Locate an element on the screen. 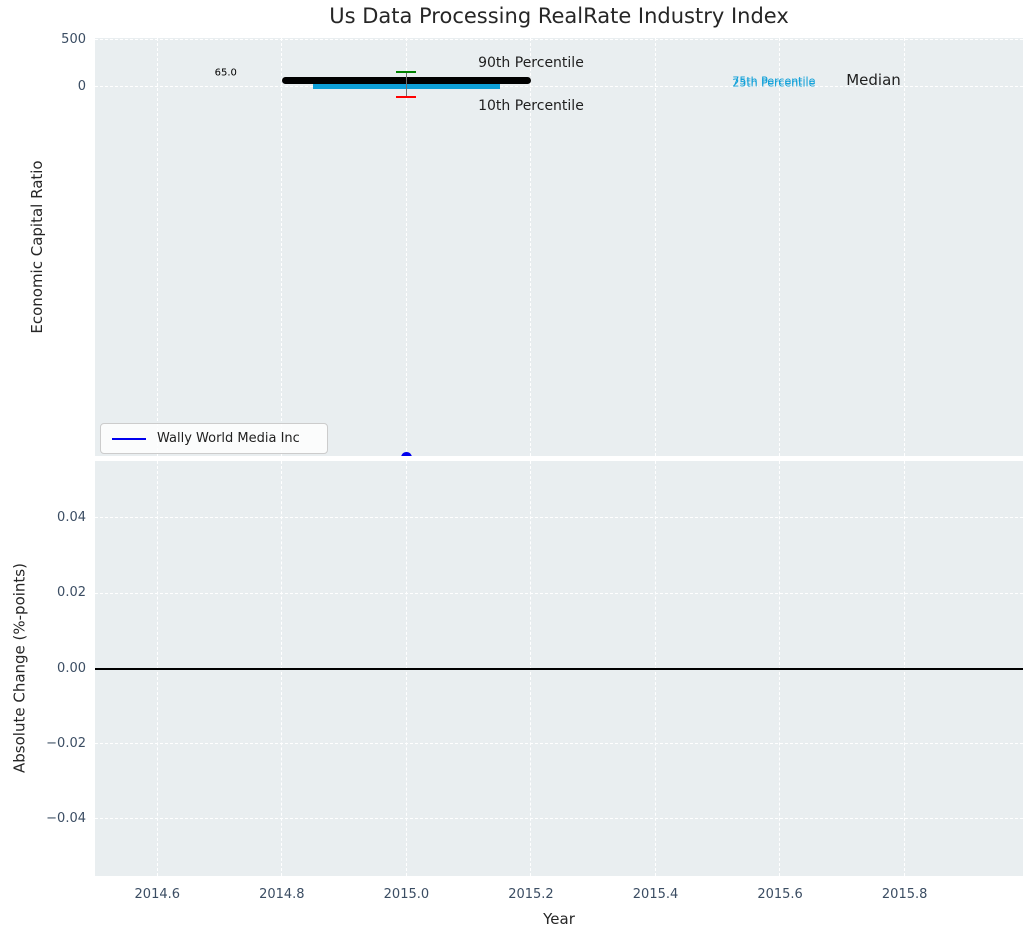  errorbar-cap-10th is located at coordinates (406, 97).